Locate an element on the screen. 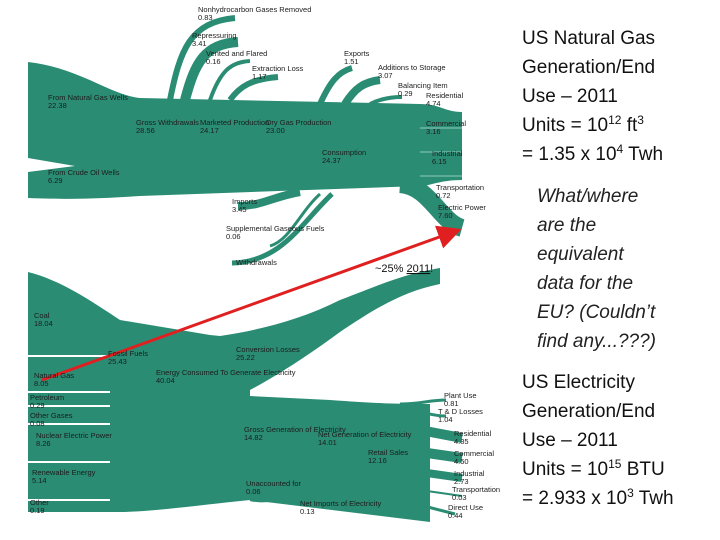  node-name: Retail Sales is located at coordinates (388, 452).